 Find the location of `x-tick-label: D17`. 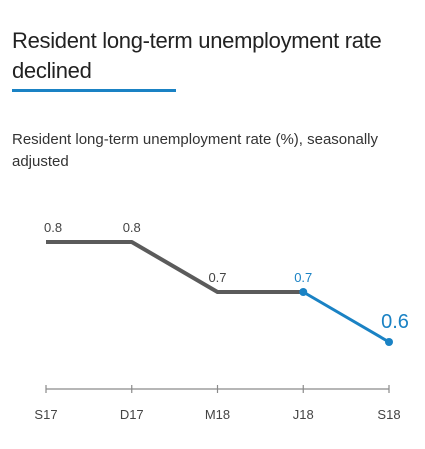

x-tick-label: D17 is located at coordinates (132, 414).